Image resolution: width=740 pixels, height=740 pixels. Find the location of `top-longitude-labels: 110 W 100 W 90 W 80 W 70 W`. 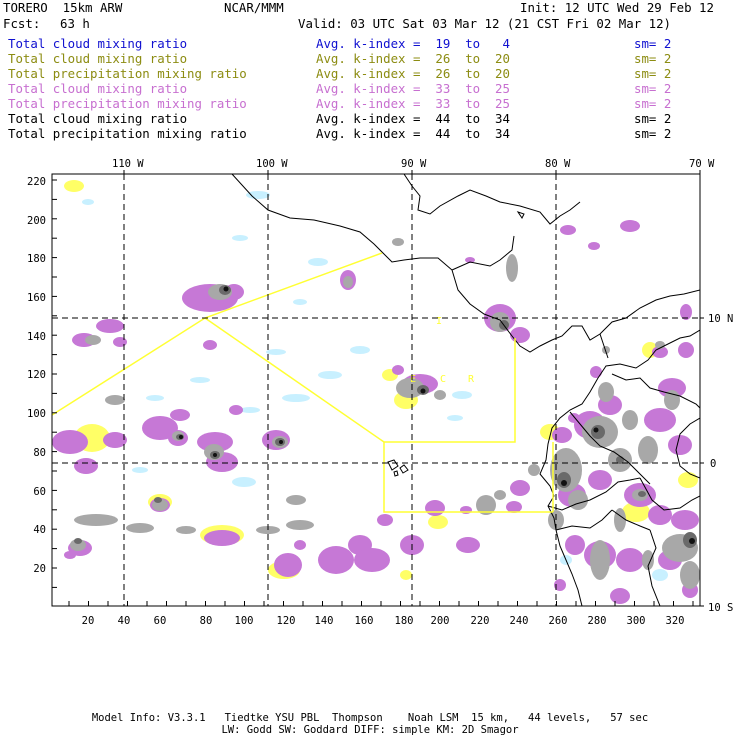

top-longitude-labels: 110 W 100 W 90 W 80 W 70 W is located at coordinates (413, 164).